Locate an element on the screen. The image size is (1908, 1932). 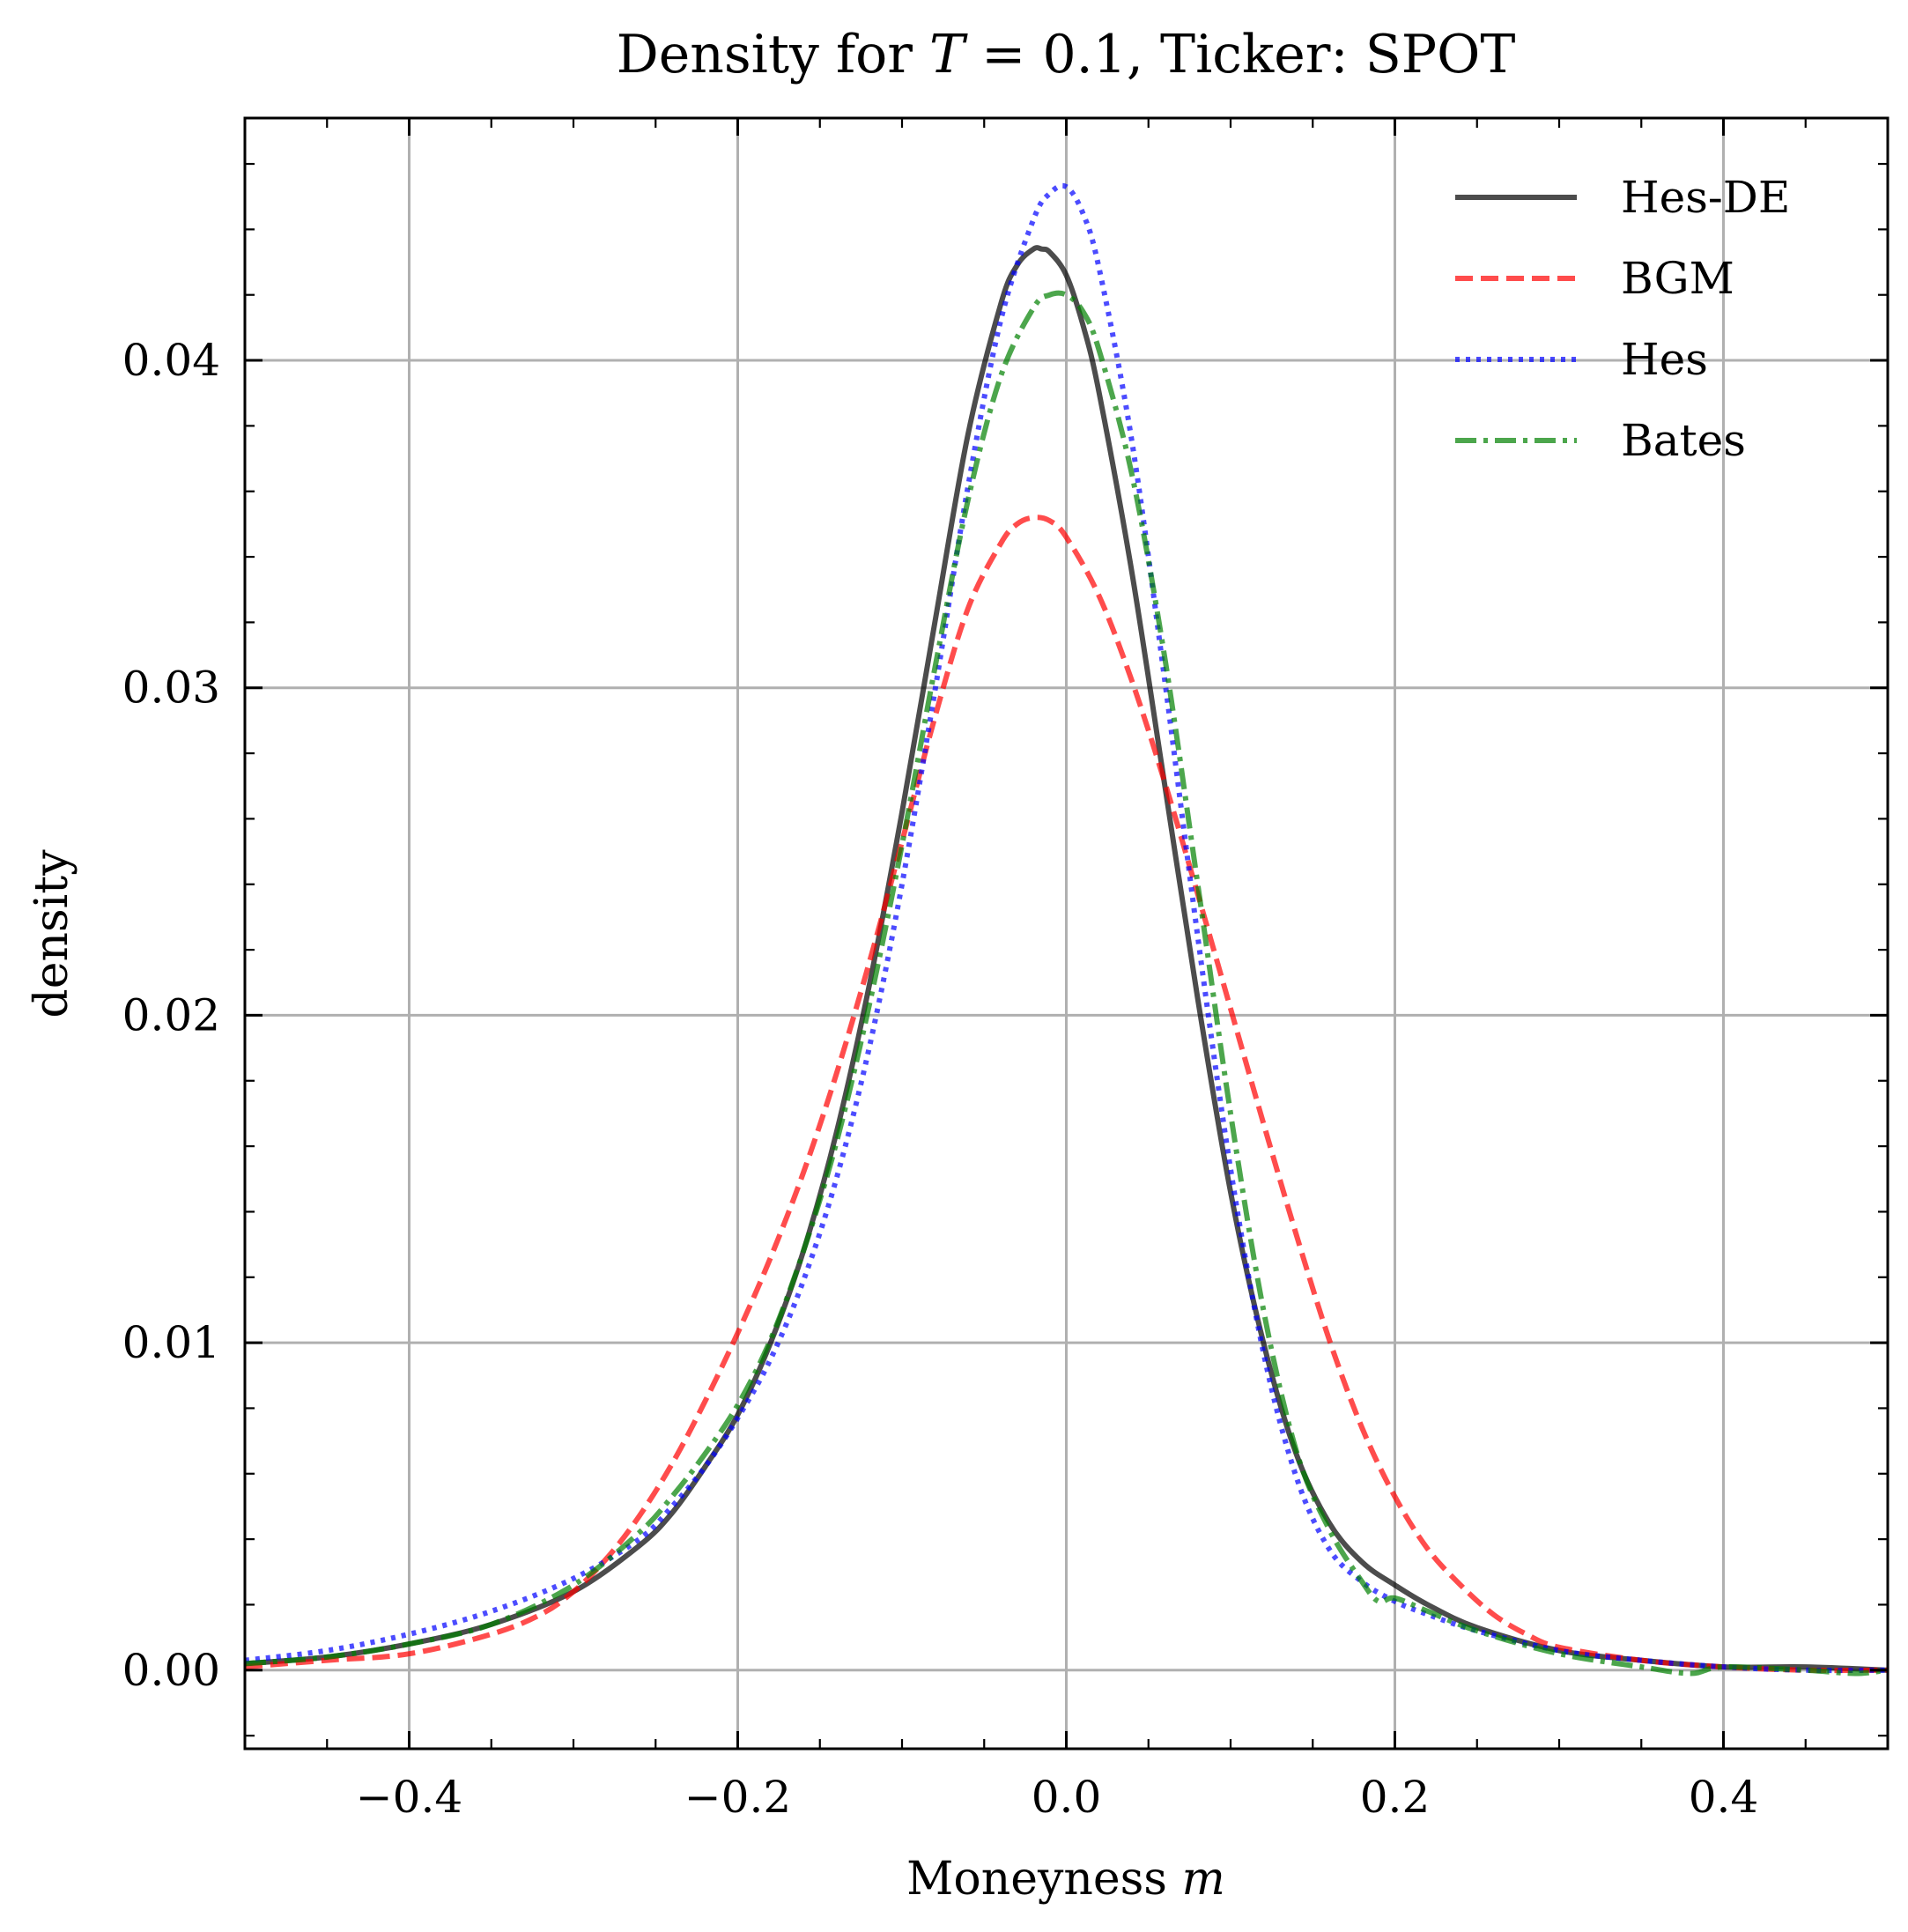
y-axis-label: density is located at coordinates (52, 933).